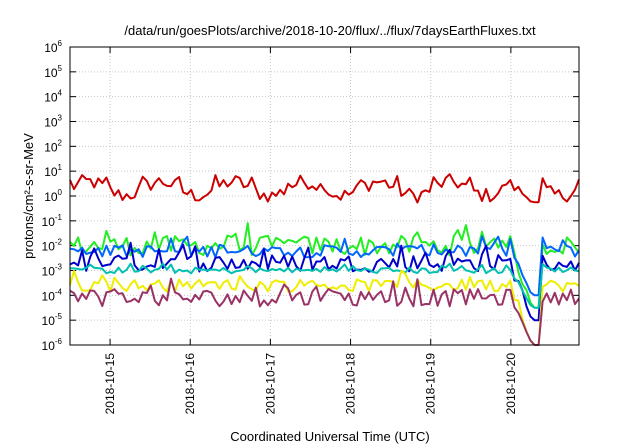 This screenshot has height=448, width=640. I want to click on y-tick-label: 10², so click(53, 146).